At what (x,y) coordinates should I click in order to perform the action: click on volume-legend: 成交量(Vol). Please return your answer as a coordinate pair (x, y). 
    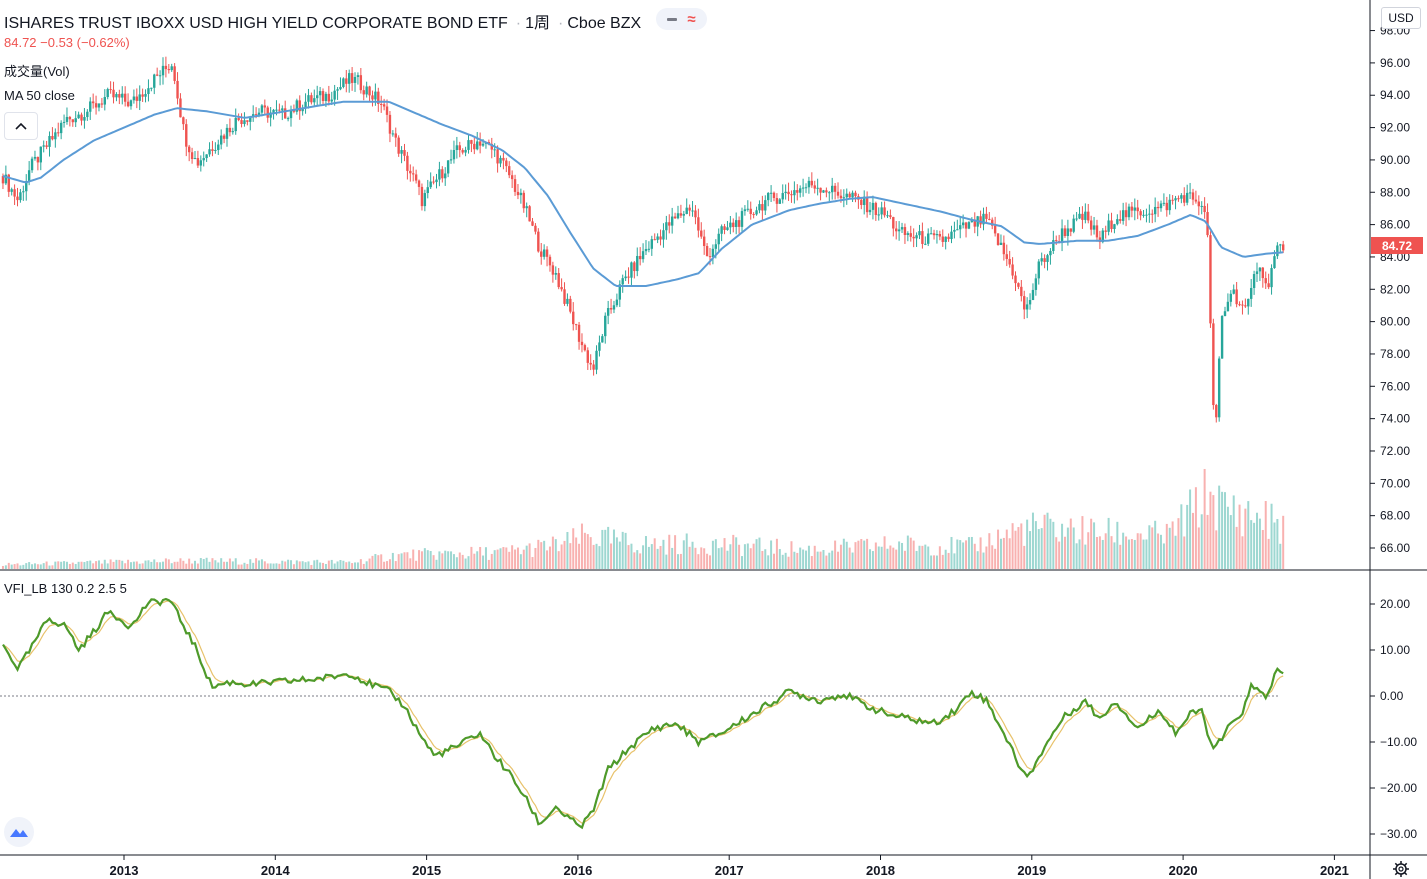
    Looking at the image, I should click on (37, 71).